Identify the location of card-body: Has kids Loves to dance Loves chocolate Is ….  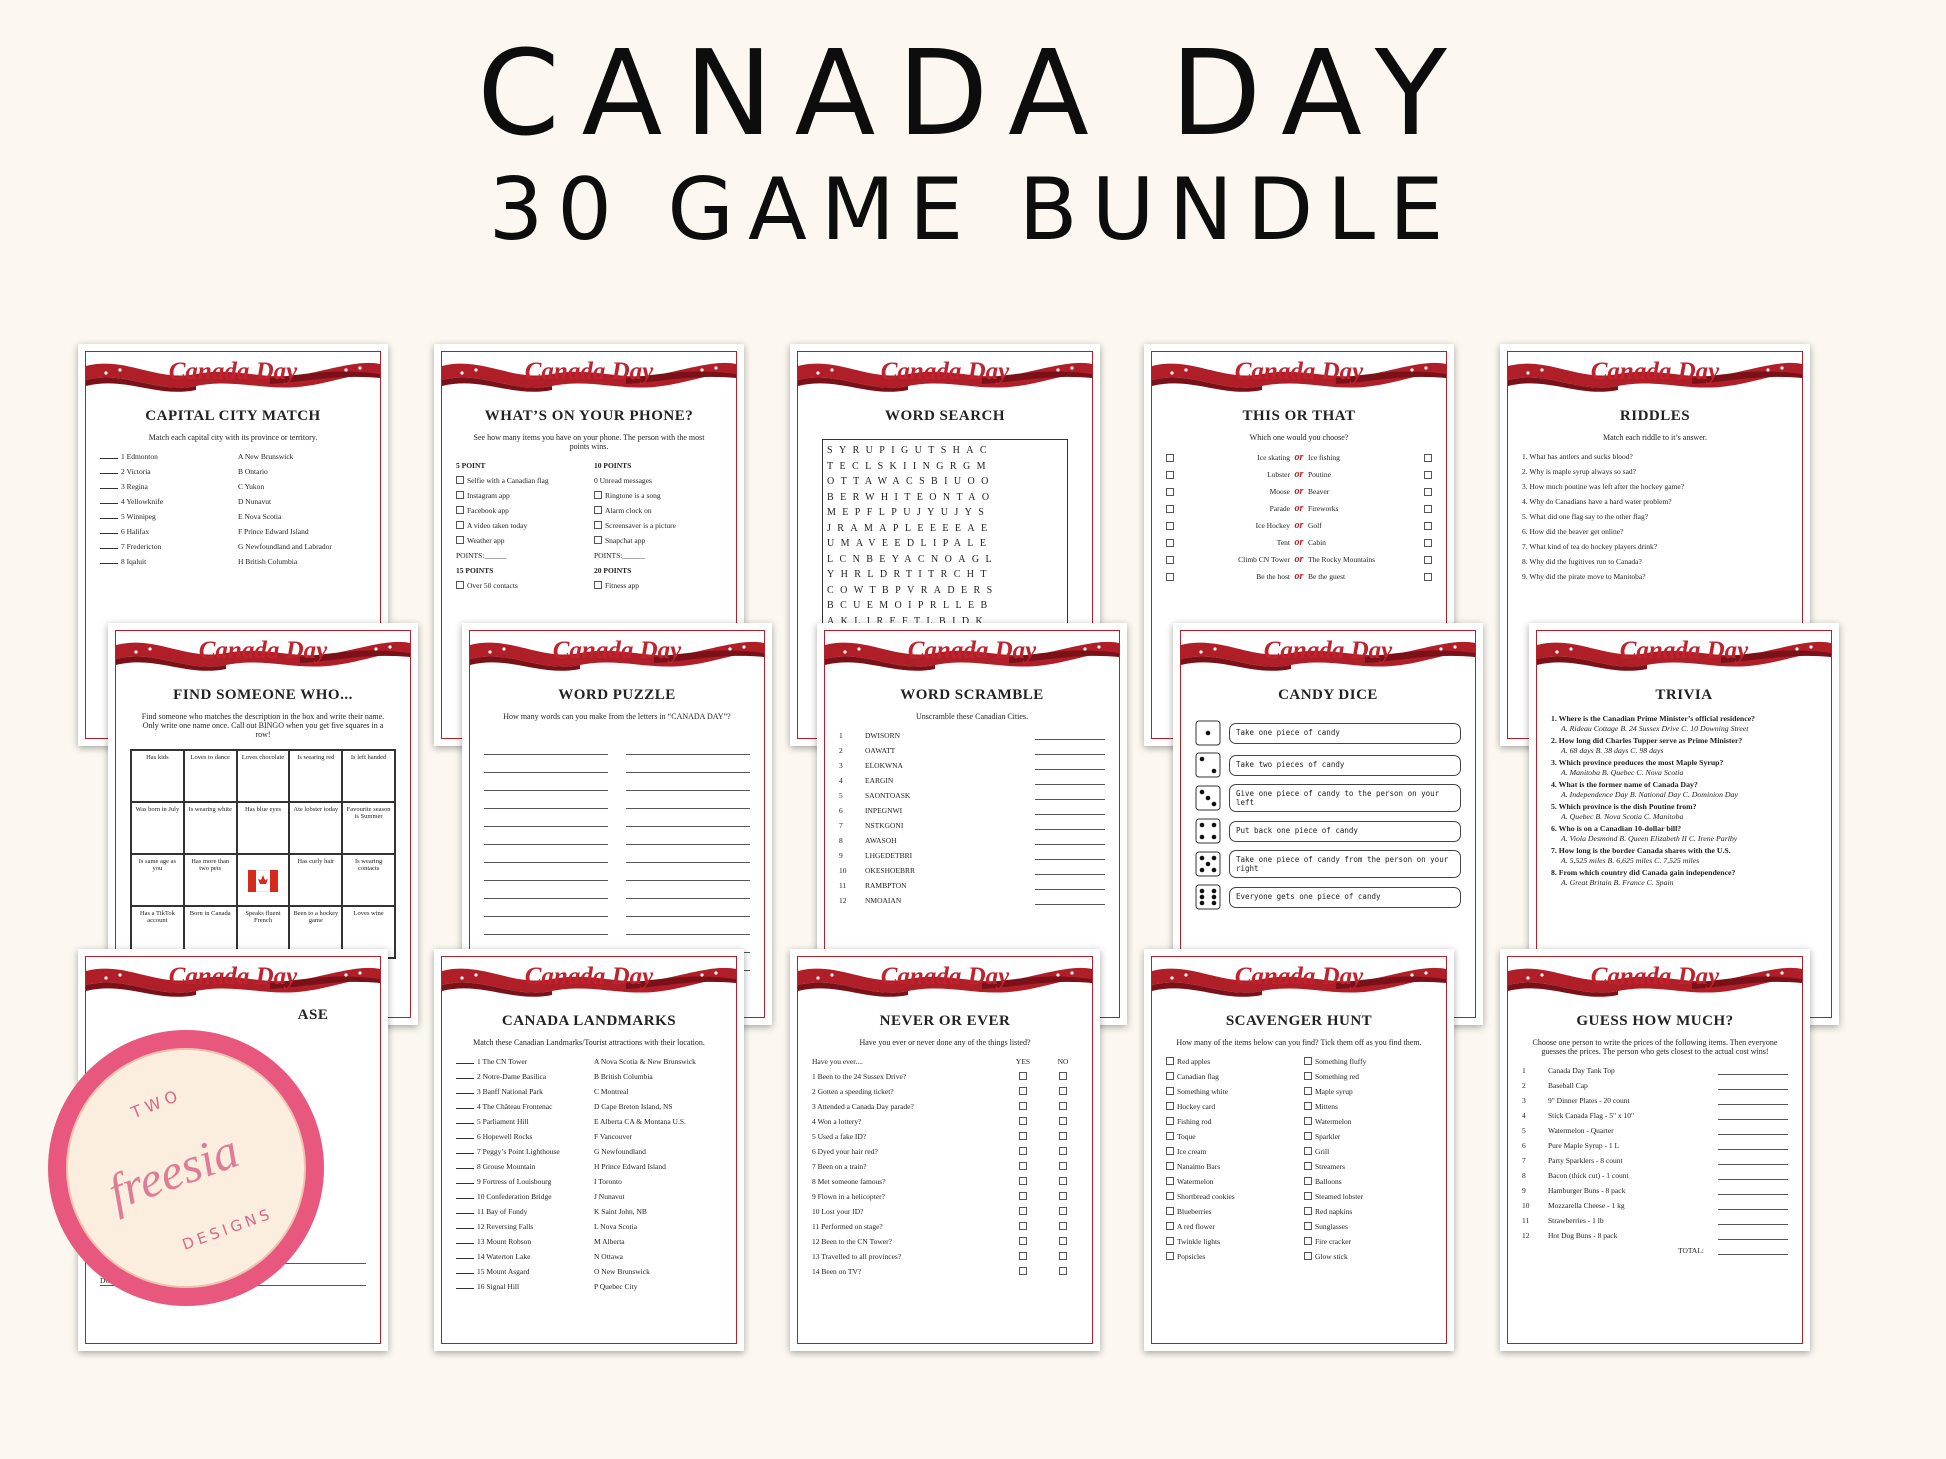
(263, 849).